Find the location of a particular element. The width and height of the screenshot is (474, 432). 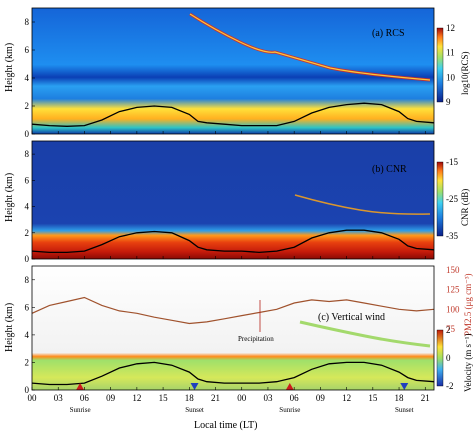

ylabel-wind: Height (km) is located at coordinates (9, 327).